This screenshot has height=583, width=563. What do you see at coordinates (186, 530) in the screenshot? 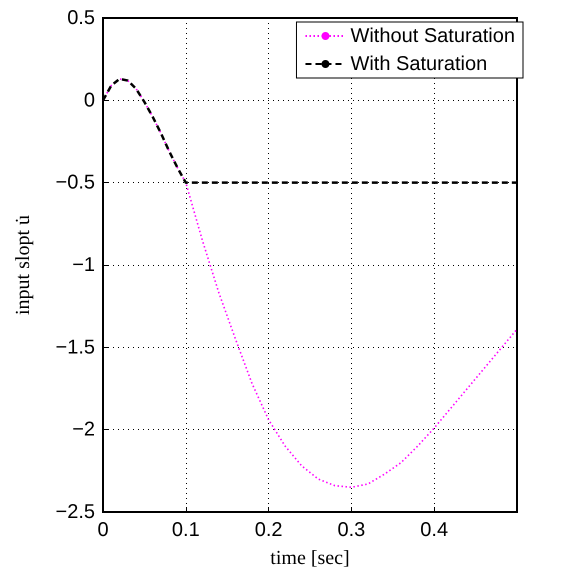
I see `x-tick-label: 0.1` at bounding box center [186, 530].